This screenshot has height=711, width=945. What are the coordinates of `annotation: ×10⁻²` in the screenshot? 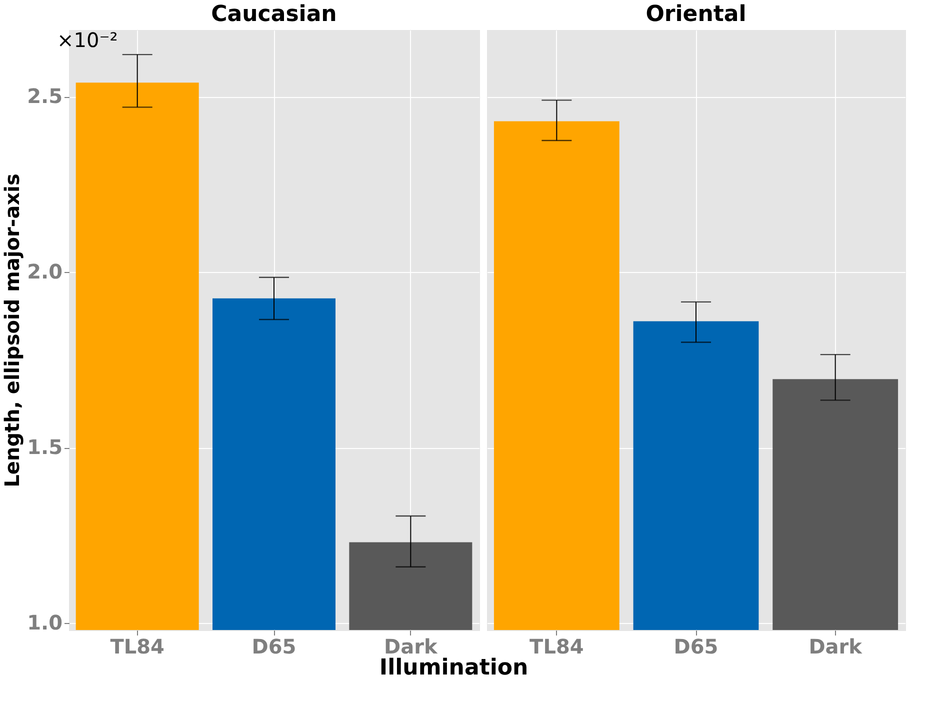 It's located at (87, 40).